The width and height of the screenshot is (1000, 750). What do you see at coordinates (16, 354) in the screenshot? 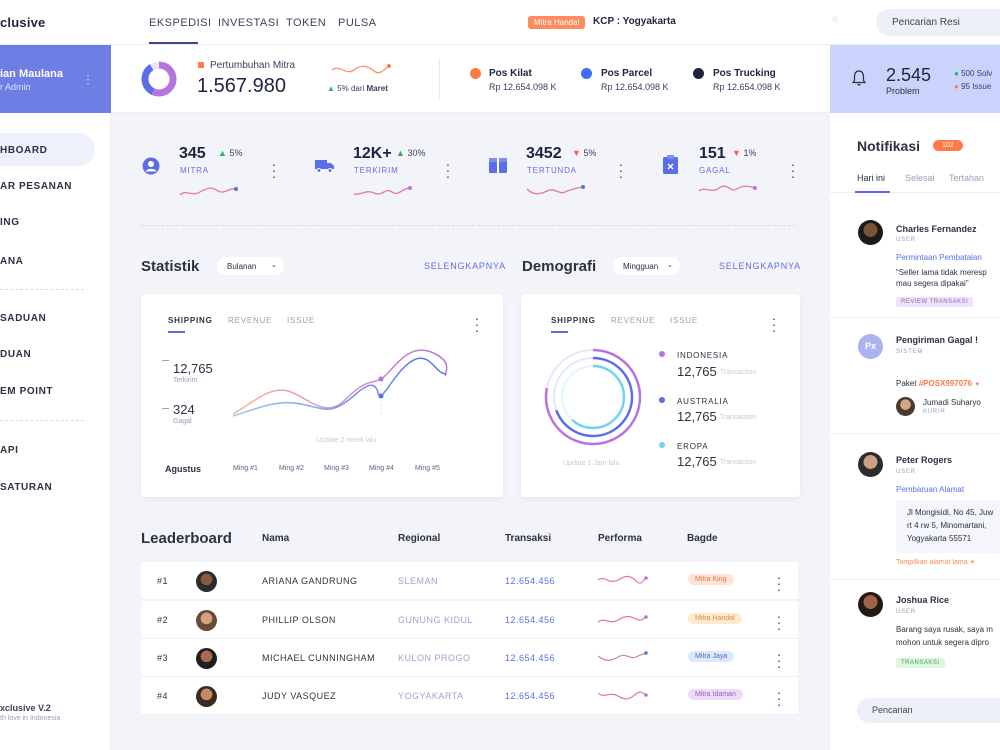
I see `sidebar-item-panduan: DUAN` at bounding box center [16, 354].